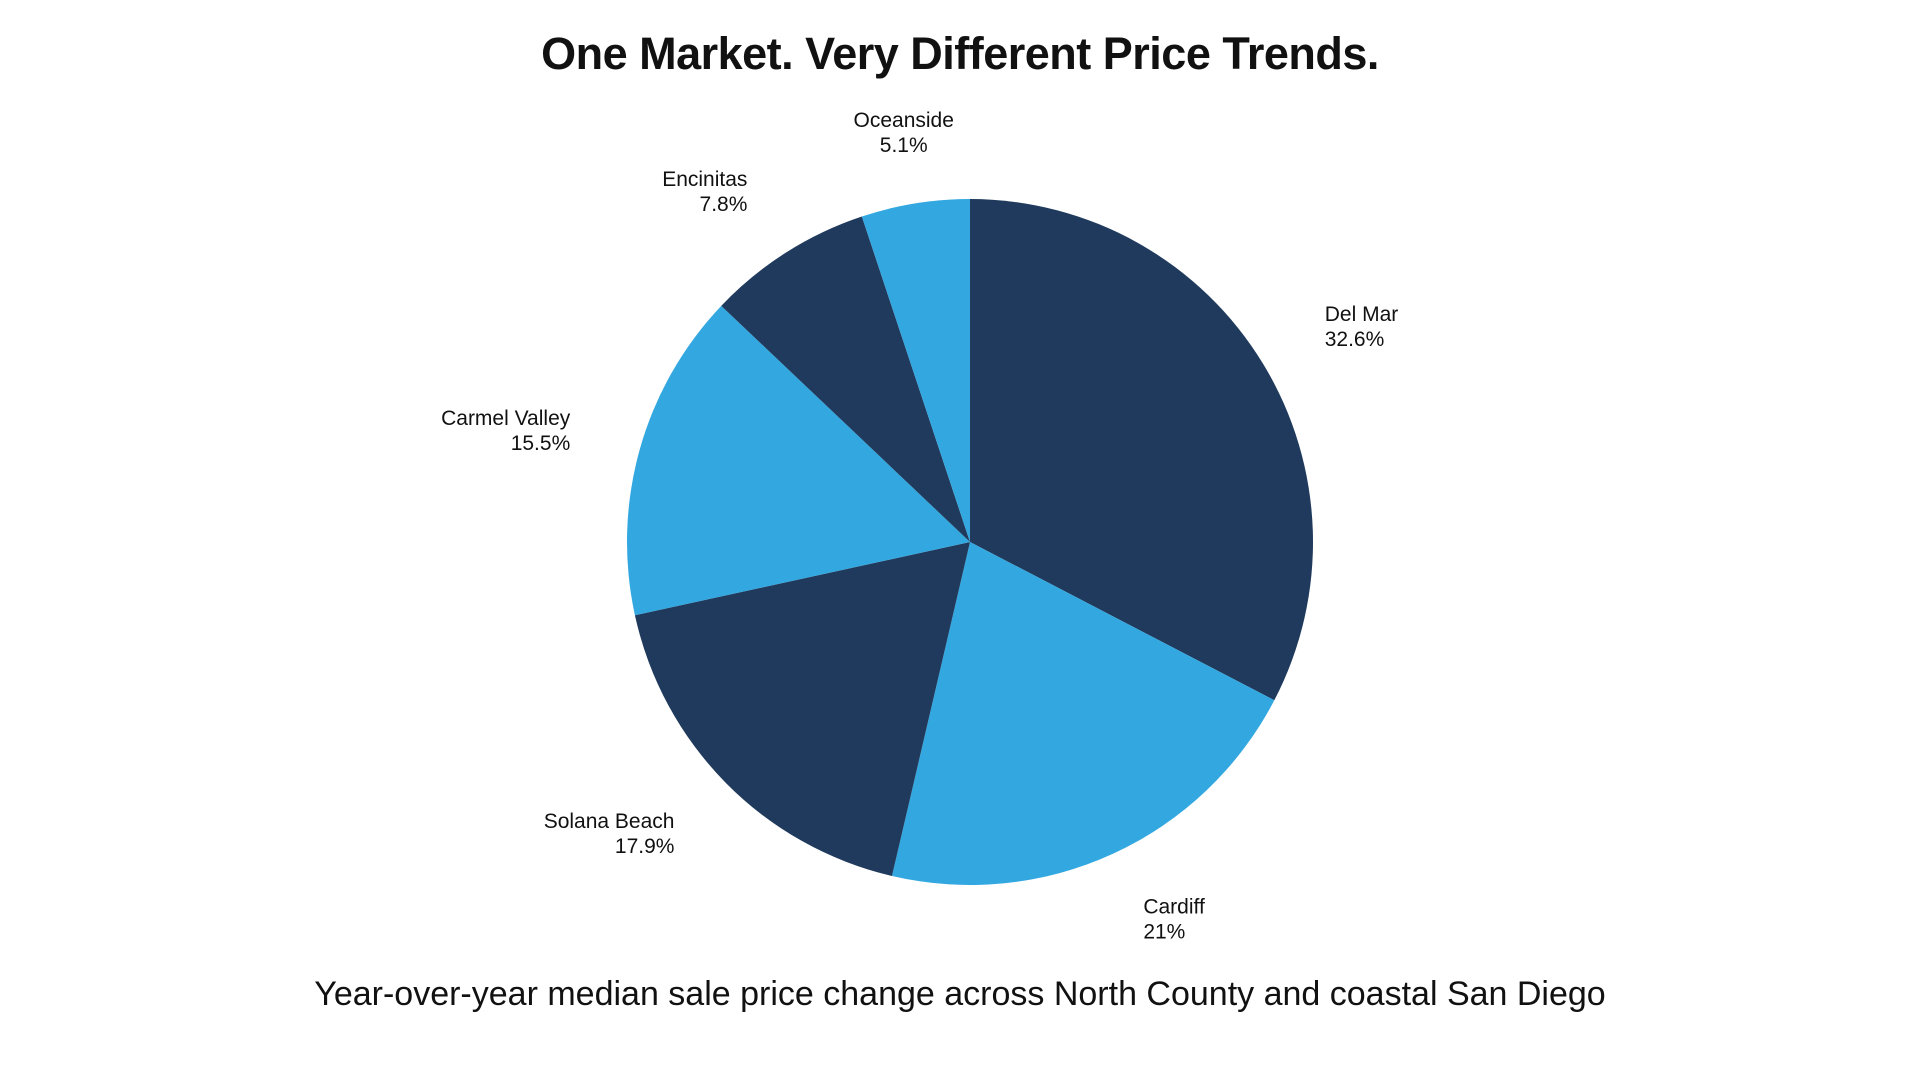  Describe the element at coordinates (960, 53) in the screenshot. I see `chart-title: One Market. Very Different Price Trends.` at that location.